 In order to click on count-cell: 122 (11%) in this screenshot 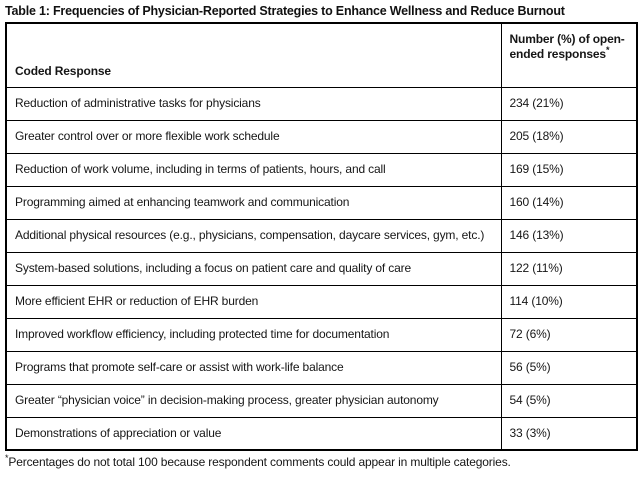, I will do `click(569, 268)`.